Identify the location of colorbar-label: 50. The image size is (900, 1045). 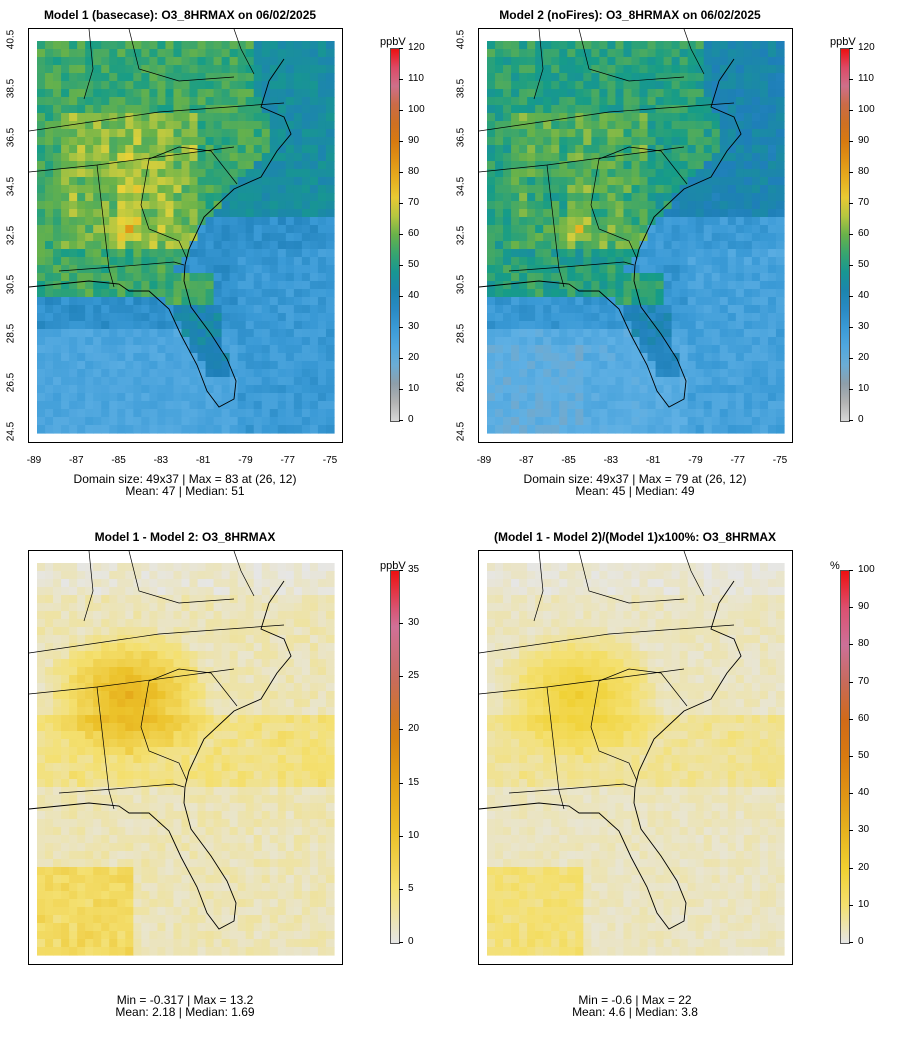
(864, 264).